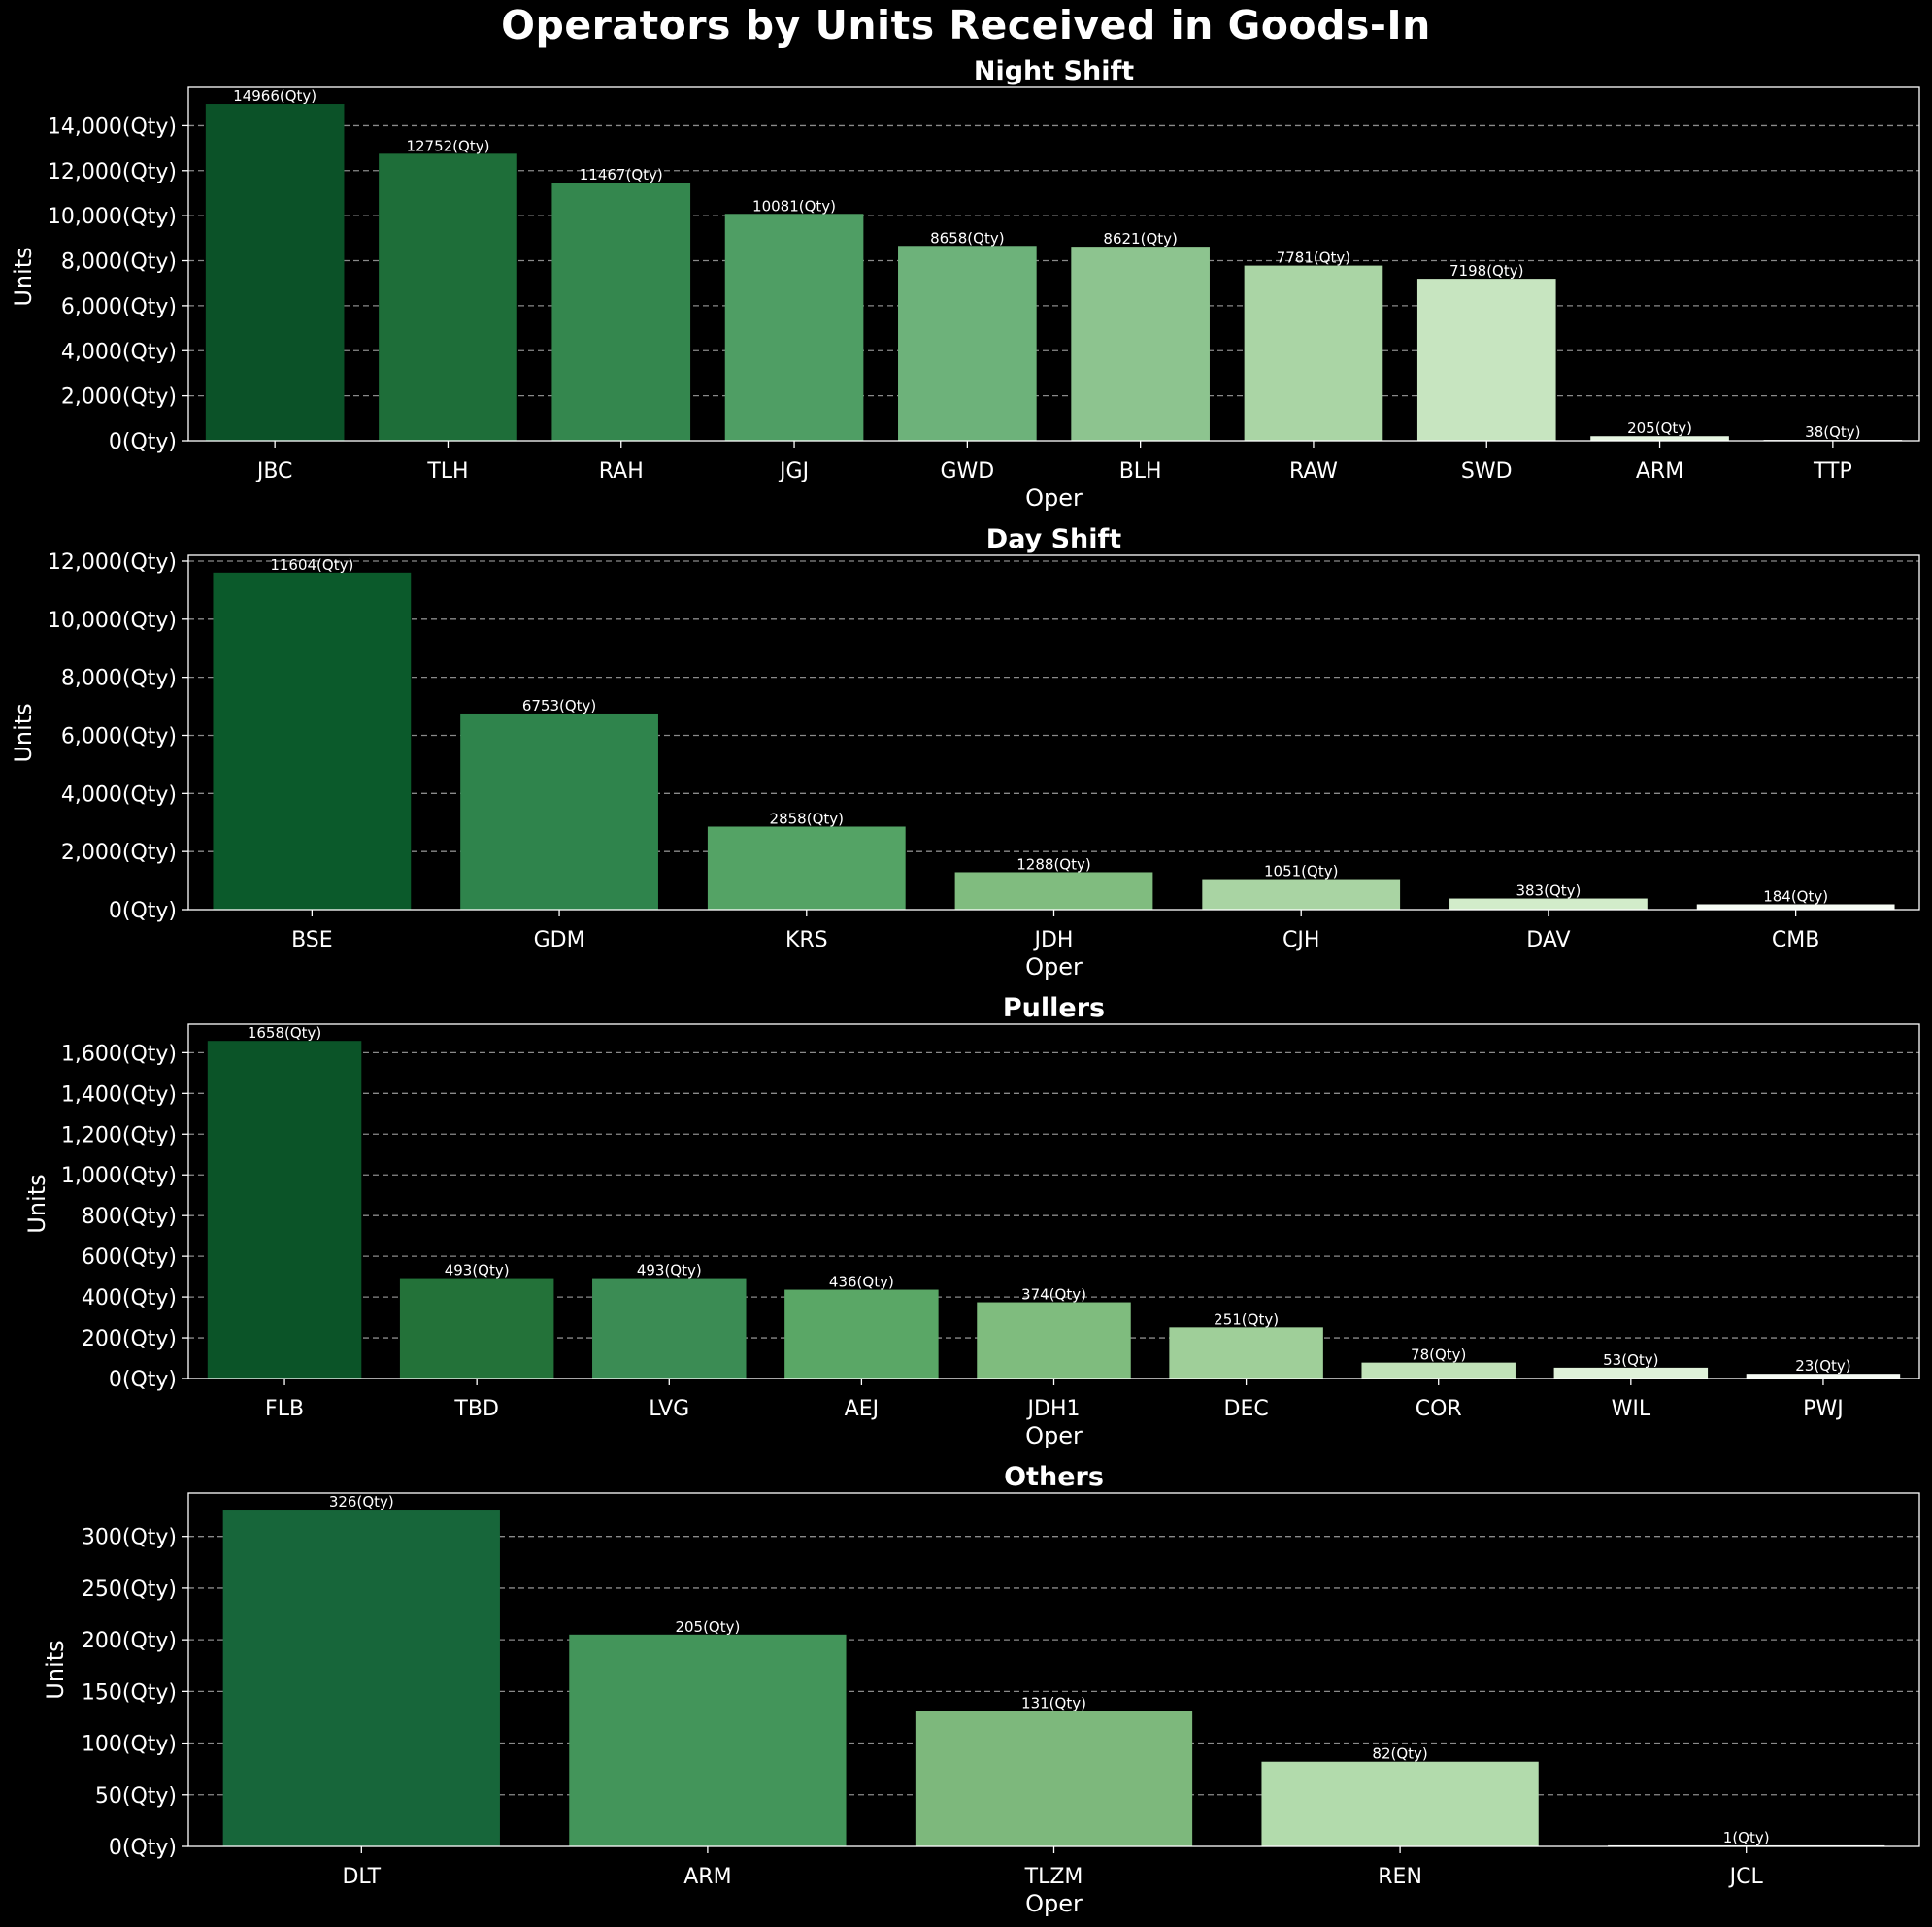 The image size is (1932, 1927). Describe the element at coordinates (119, 1176) in the screenshot. I see `y-tick-label: 1,000(Qty)` at that location.